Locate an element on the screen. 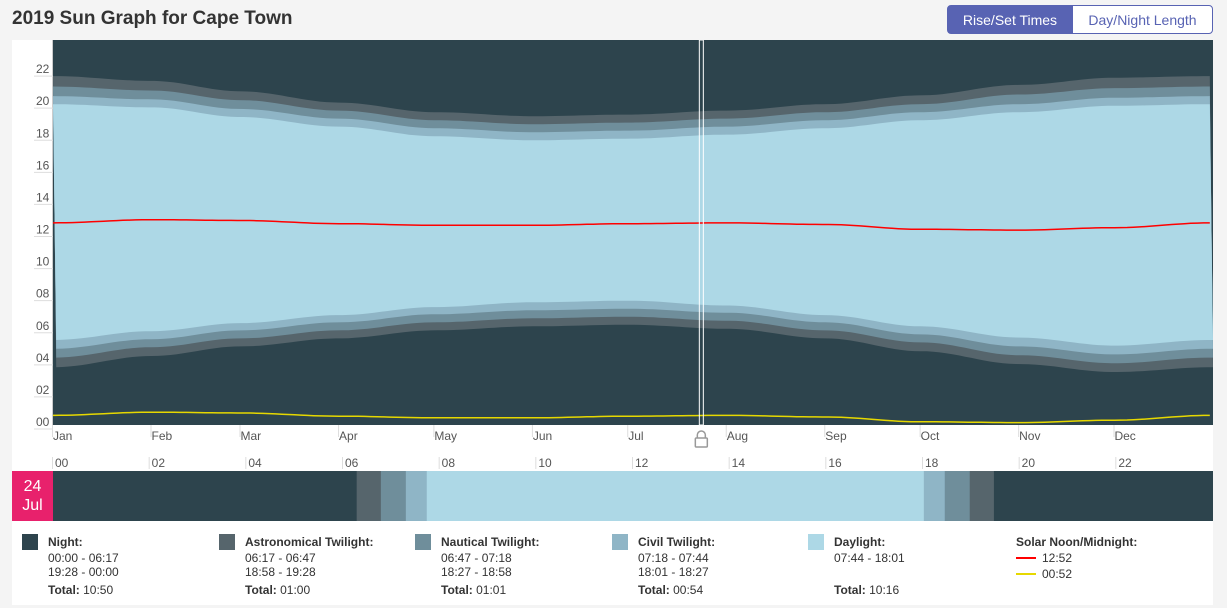  legend-total: Total: 10:50 is located at coordinates (80, 590).